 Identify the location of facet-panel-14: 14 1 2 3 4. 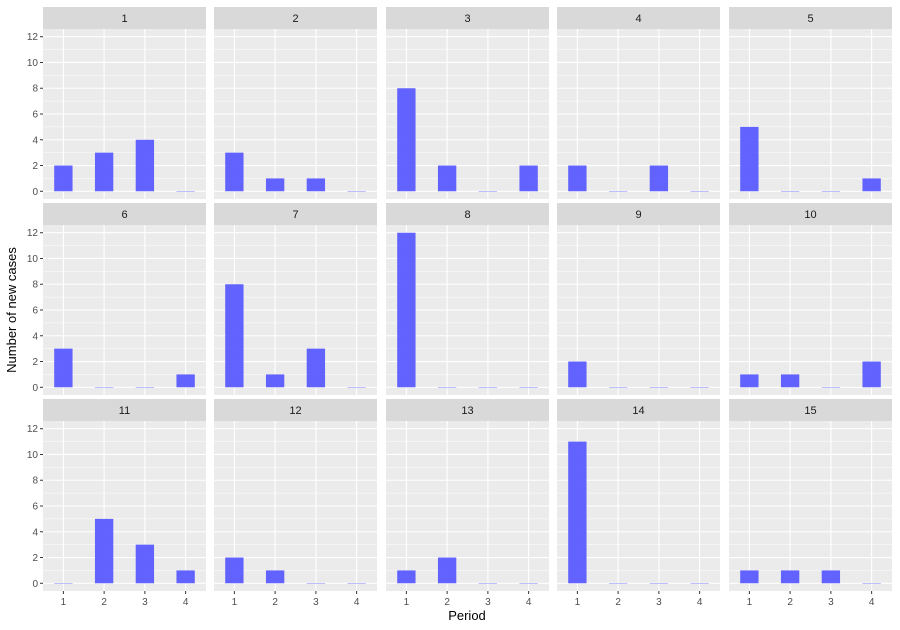
(638, 503).